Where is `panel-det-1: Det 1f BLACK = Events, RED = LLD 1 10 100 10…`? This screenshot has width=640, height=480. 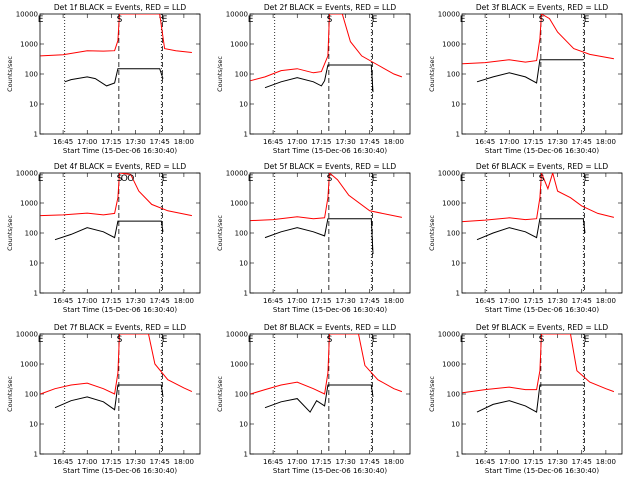
panel-det-1: Det 1f BLACK = Events, RED = LLD 1 10 100 10… is located at coordinates (103, 79).